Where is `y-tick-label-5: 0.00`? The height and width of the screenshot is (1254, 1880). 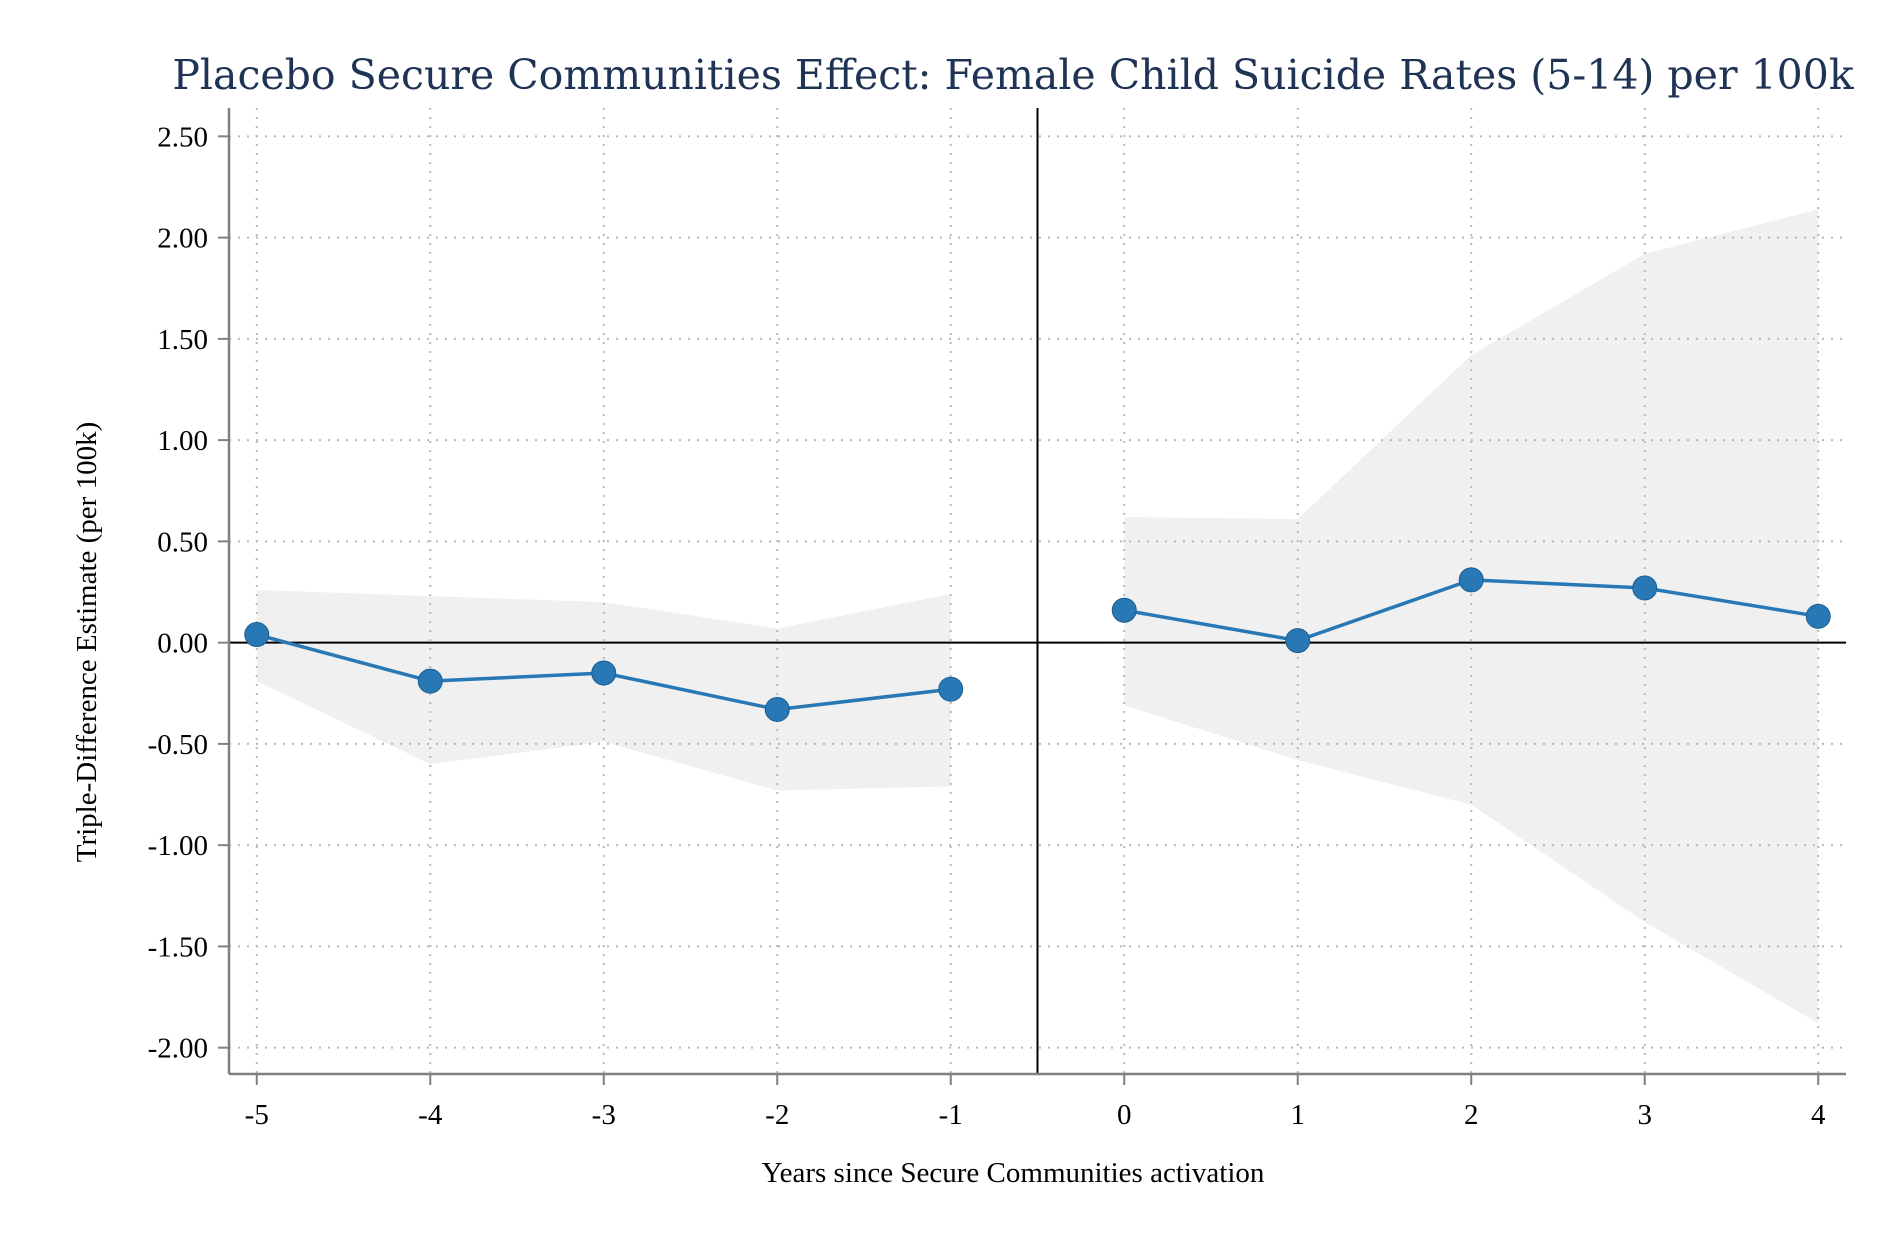 y-tick-label-5: 0.00 is located at coordinates (182, 644).